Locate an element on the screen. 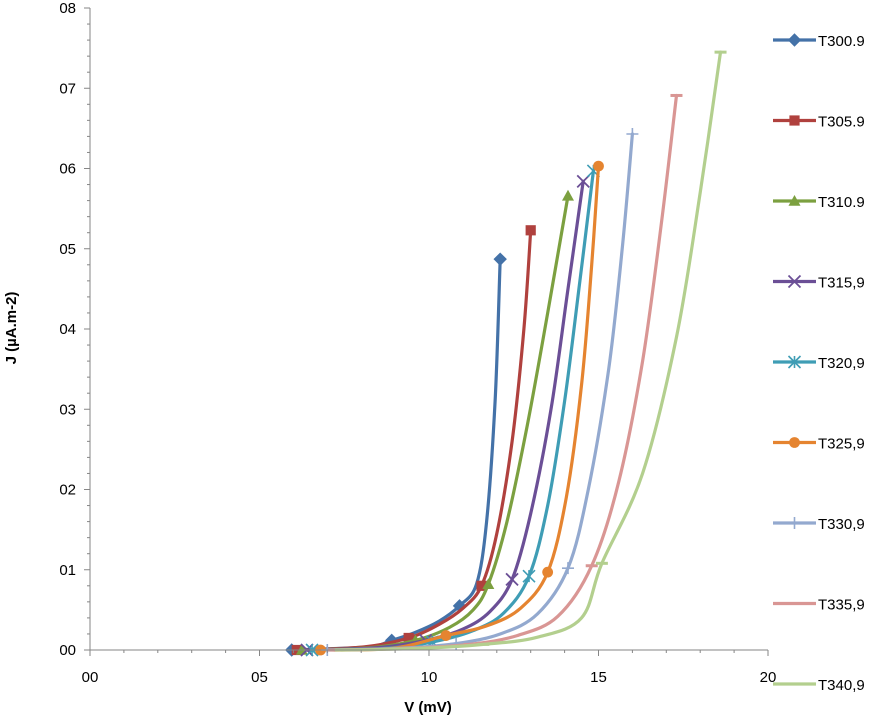 This screenshot has width=875, height=719. legend-label: T305.9 is located at coordinates (841, 122).